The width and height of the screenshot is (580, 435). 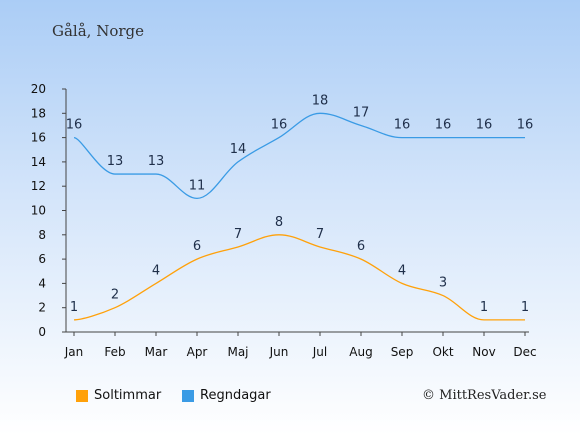 What do you see at coordinates (82, 395) in the screenshot?
I see `legend-swatch-soltimmar` at bounding box center [82, 395].